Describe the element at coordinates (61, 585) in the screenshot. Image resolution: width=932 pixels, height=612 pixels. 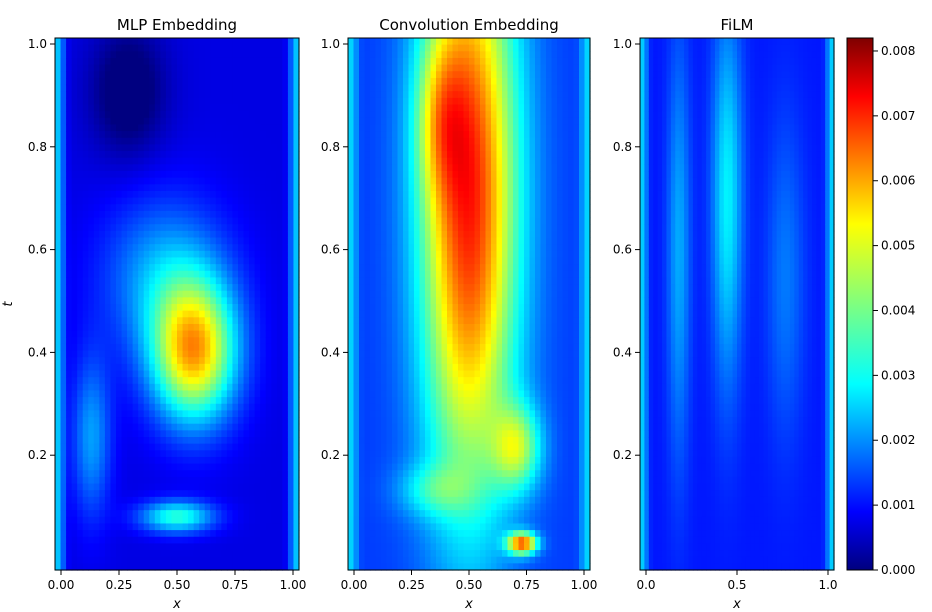
I see `x-tick-label: 0.00` at that location.